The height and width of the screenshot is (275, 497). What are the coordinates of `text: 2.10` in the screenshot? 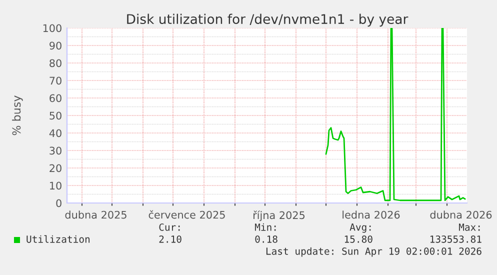 It's located at (170, 239).